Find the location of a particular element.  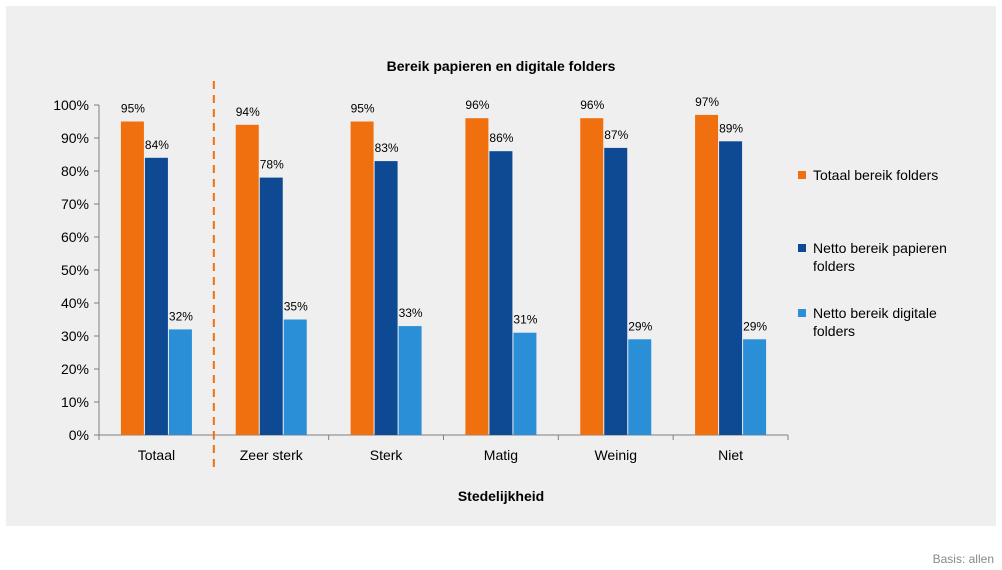

y-tick-label: 10% is located at coordinates (75, 402).